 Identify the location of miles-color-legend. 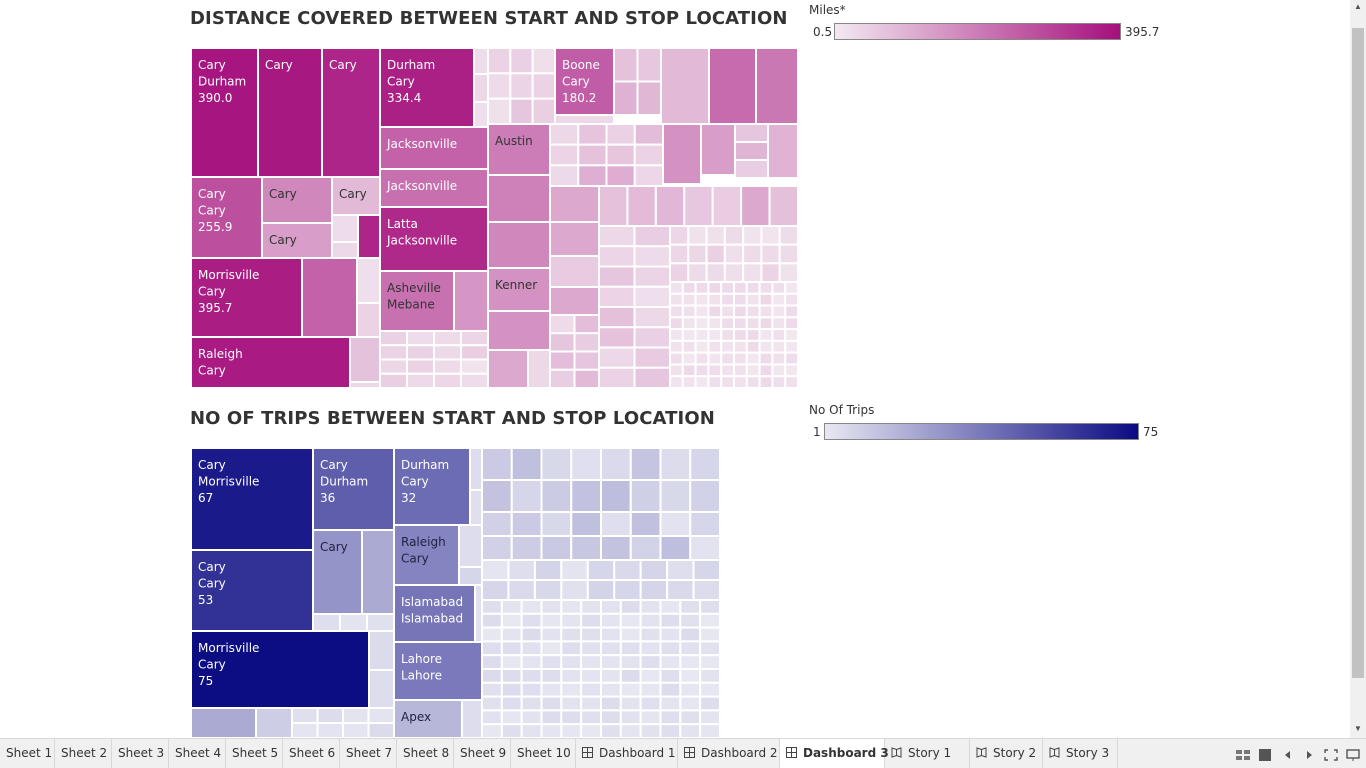
(977, 31).